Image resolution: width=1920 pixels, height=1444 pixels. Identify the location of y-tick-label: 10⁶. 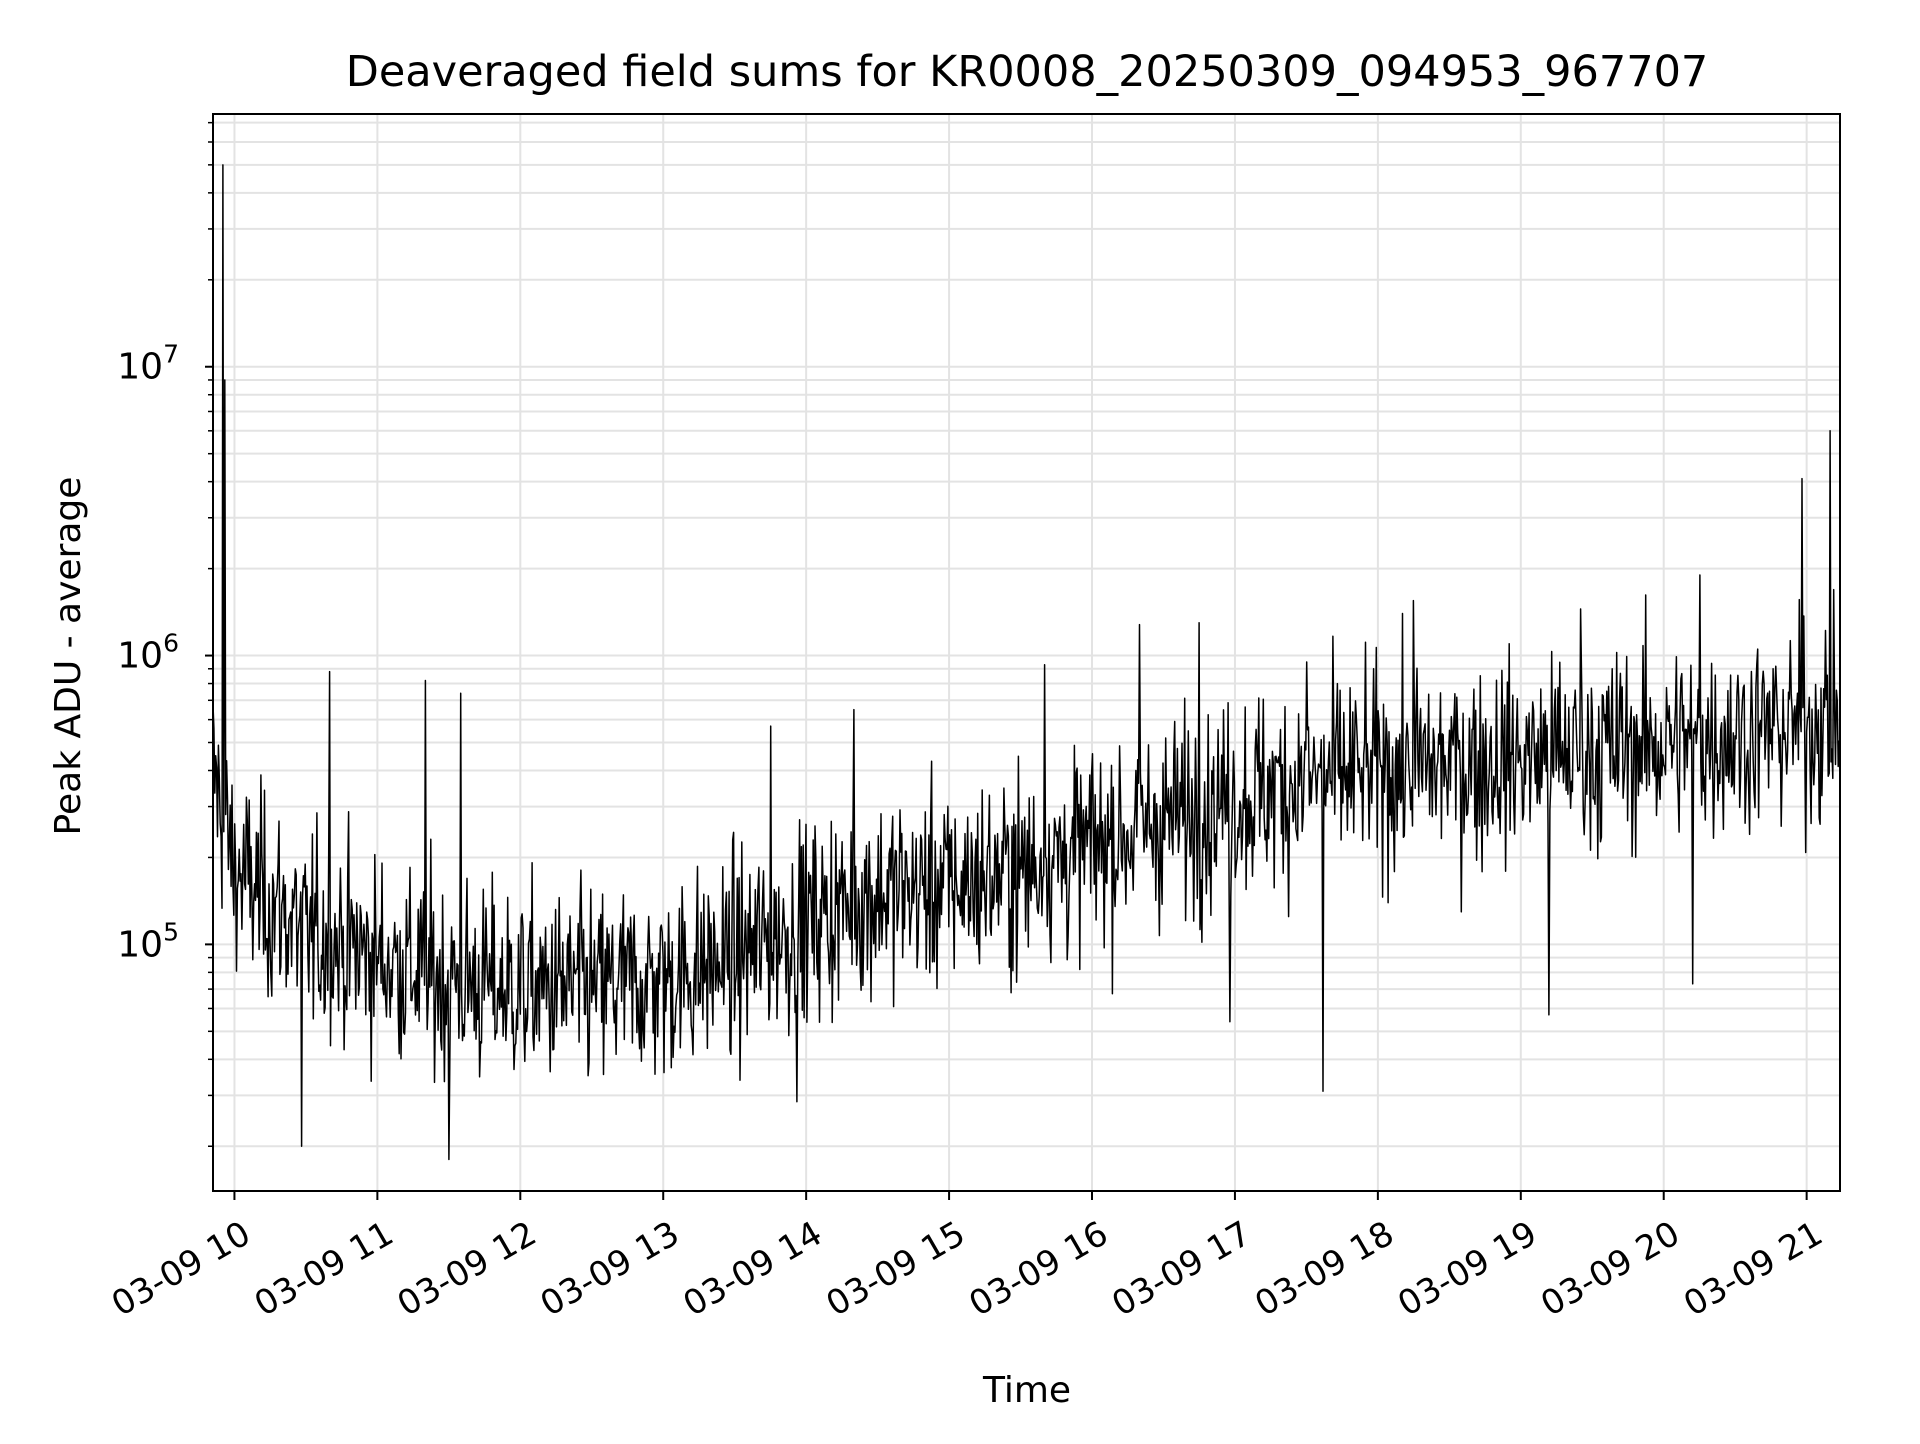
(148, 653).